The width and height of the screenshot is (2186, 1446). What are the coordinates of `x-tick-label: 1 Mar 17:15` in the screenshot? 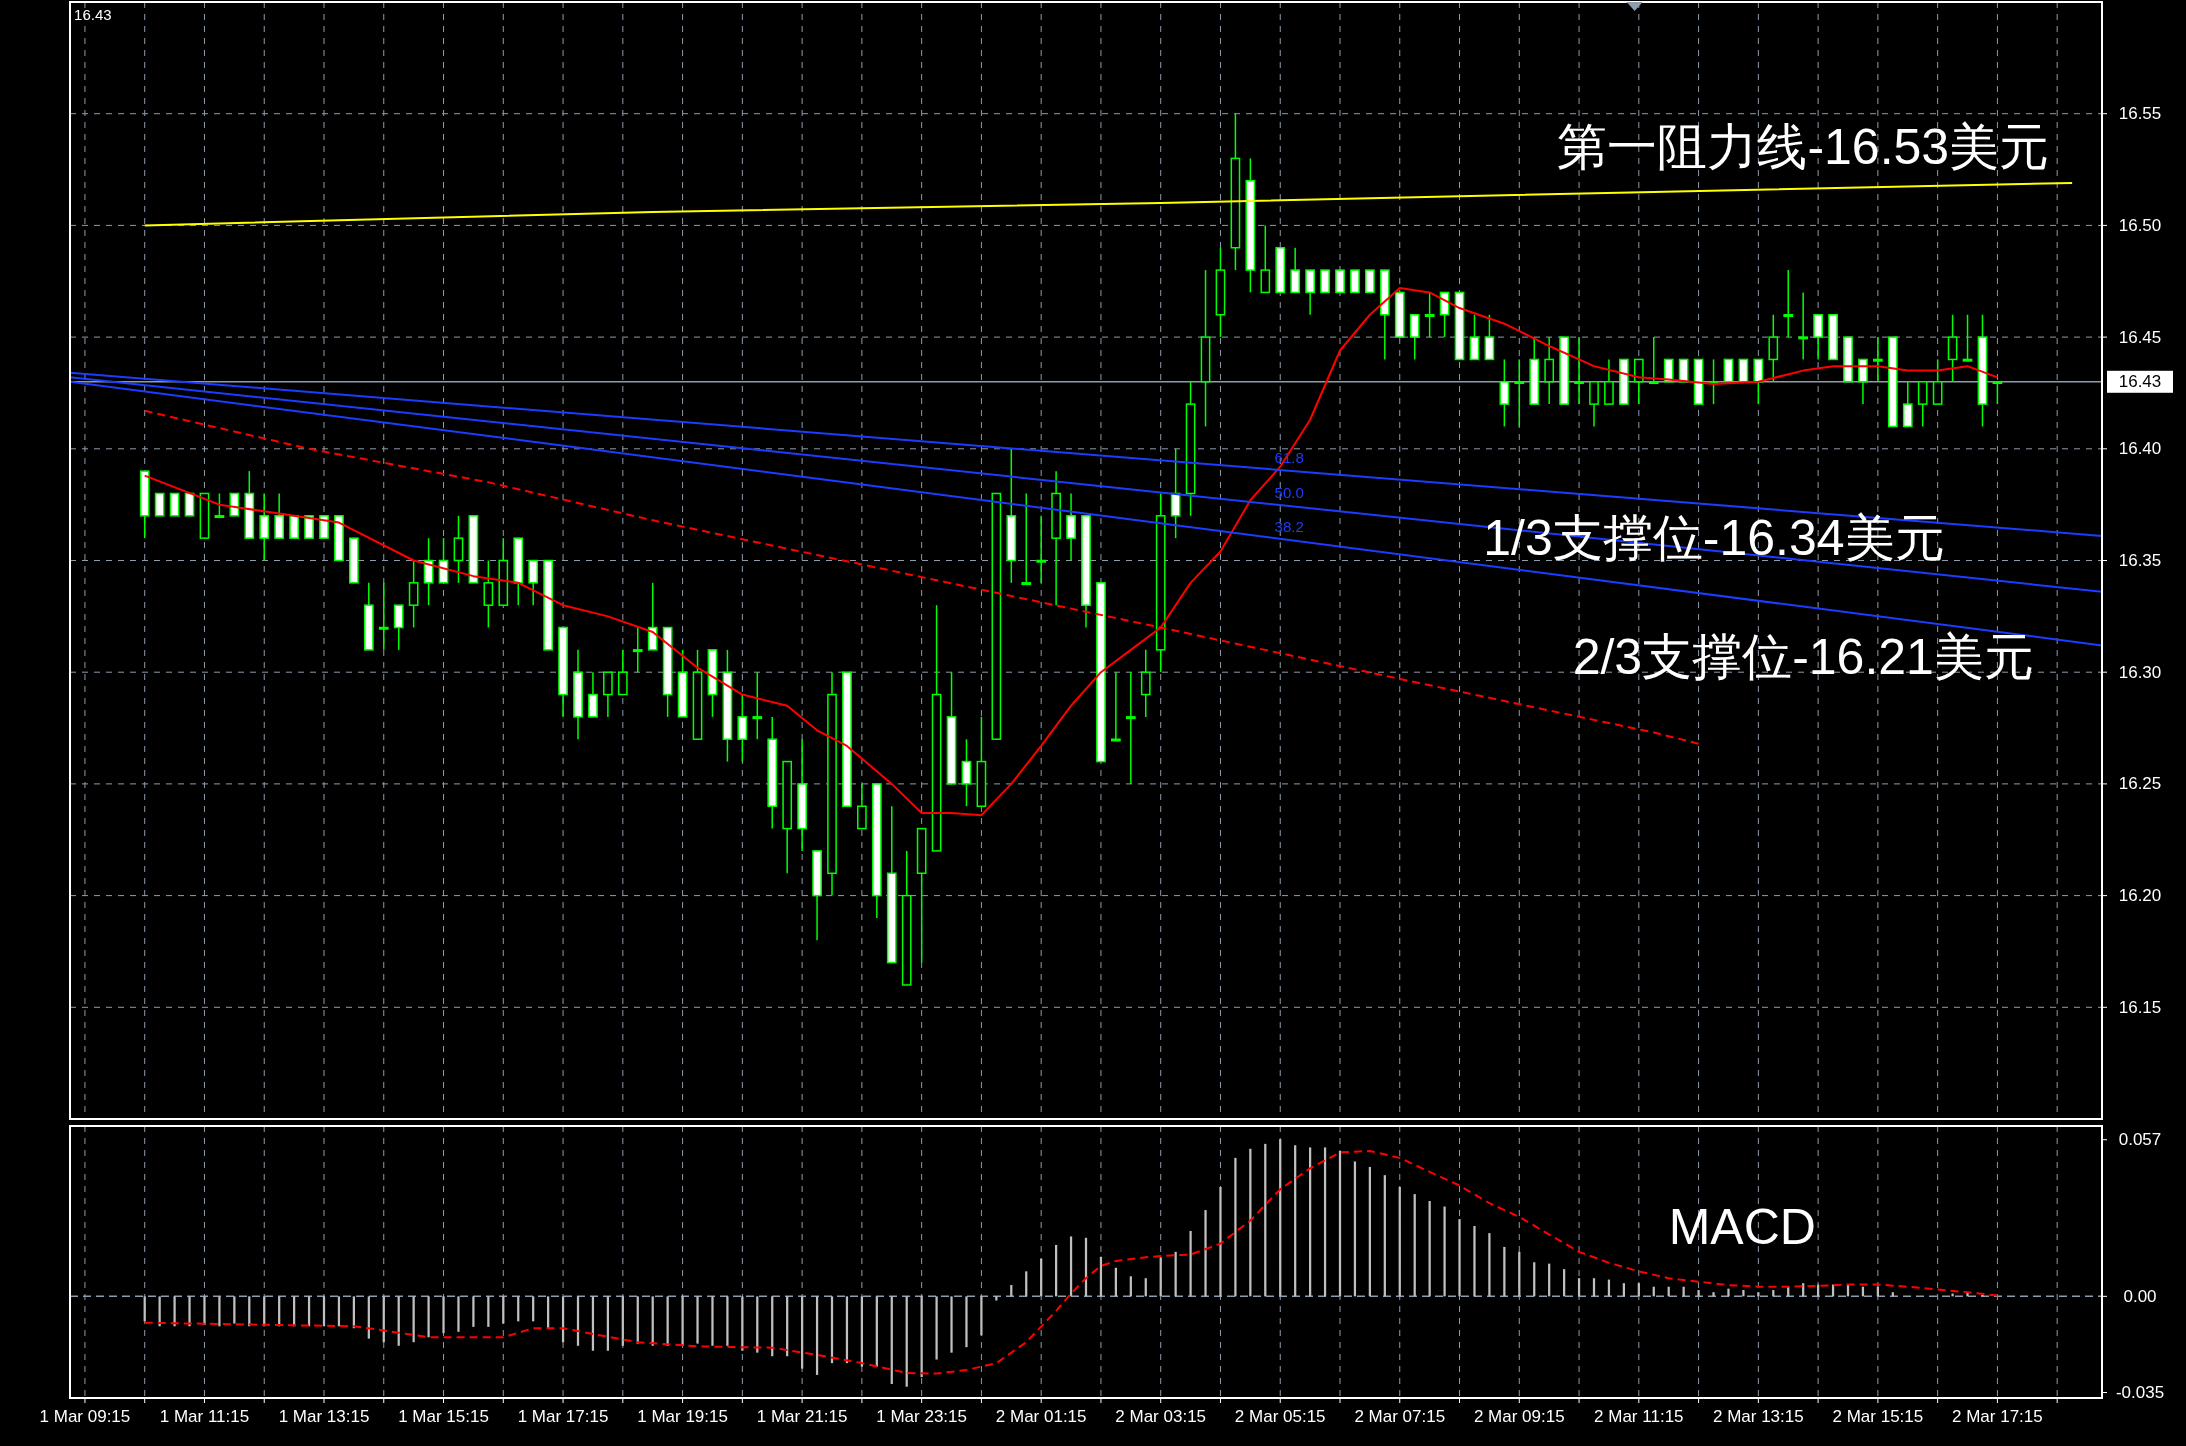 It's located at (563, 1416).